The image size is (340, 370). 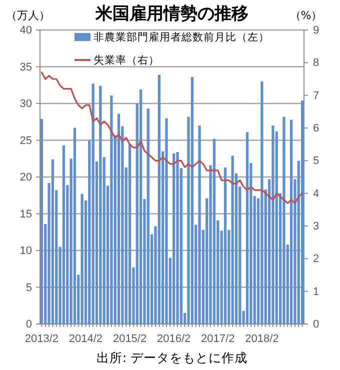 I want to click on y2-tick-label: 3, so click(x=316, y=226).